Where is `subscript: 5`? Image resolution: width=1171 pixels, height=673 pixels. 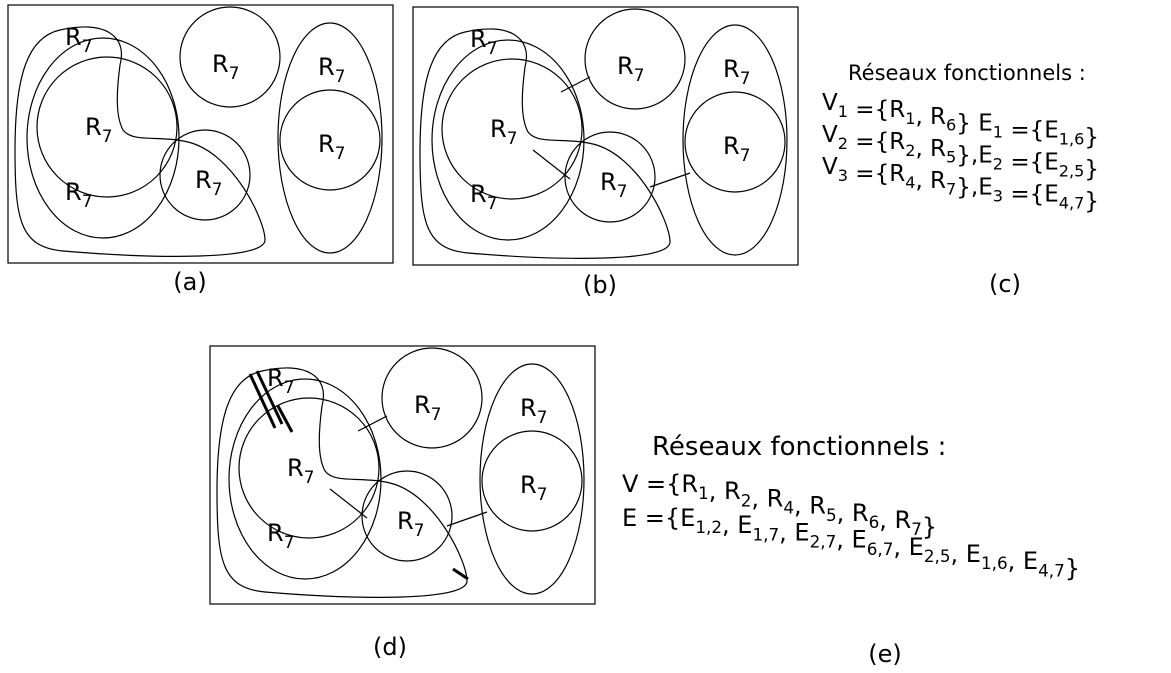
subscript: 5 is located at coordinates (951, 157).